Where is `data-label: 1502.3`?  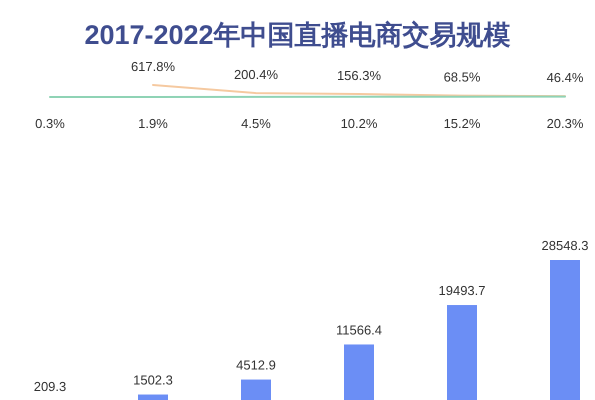 data-label: 1502.3 is located at coordinates (153, 380).